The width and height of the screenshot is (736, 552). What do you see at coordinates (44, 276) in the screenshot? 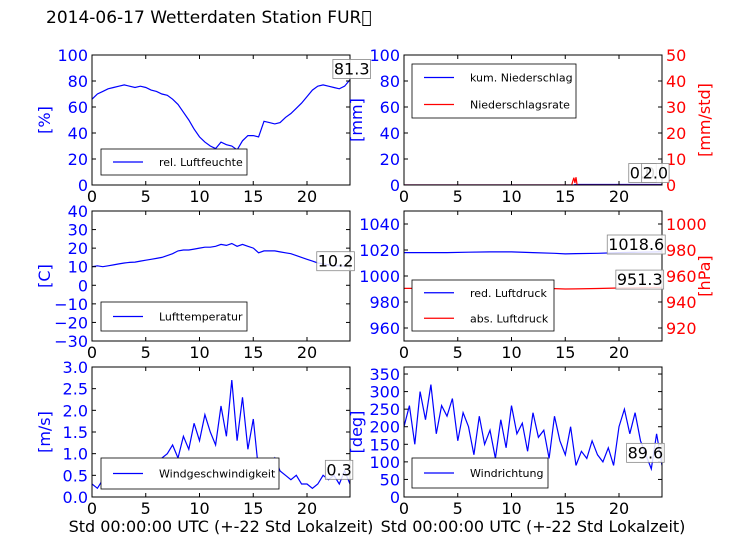
I see `panel-temperature-ylabel: [C]` at bounding box center [44, 276].